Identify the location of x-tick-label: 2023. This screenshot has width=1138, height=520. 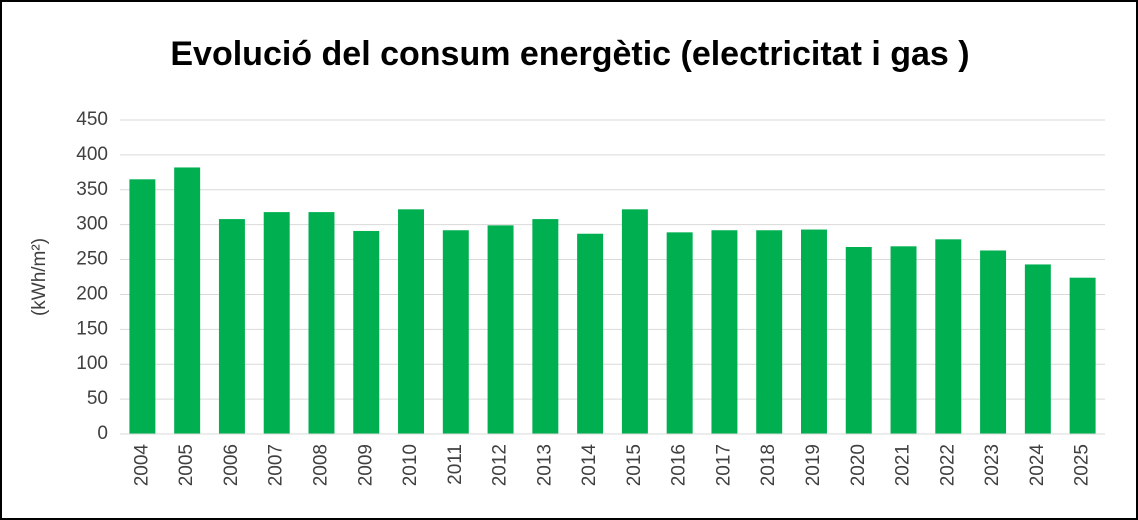
(992, 465).